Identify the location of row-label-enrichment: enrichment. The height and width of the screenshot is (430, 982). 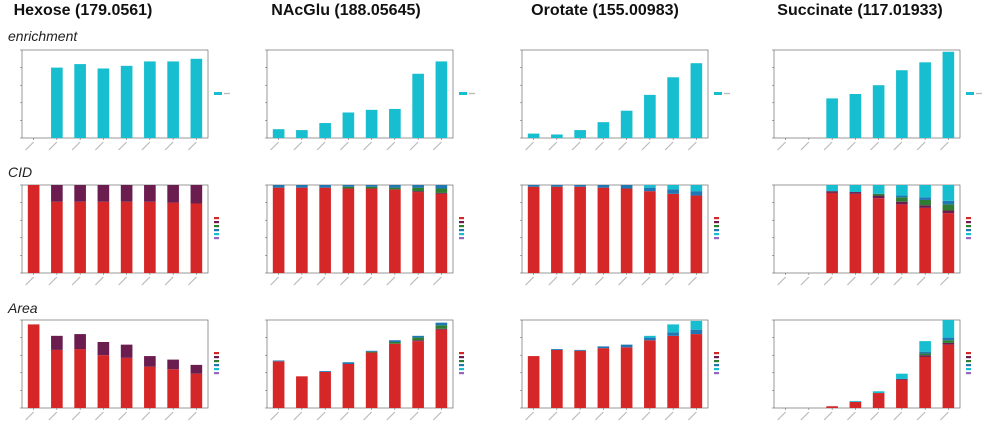
(43, 36).